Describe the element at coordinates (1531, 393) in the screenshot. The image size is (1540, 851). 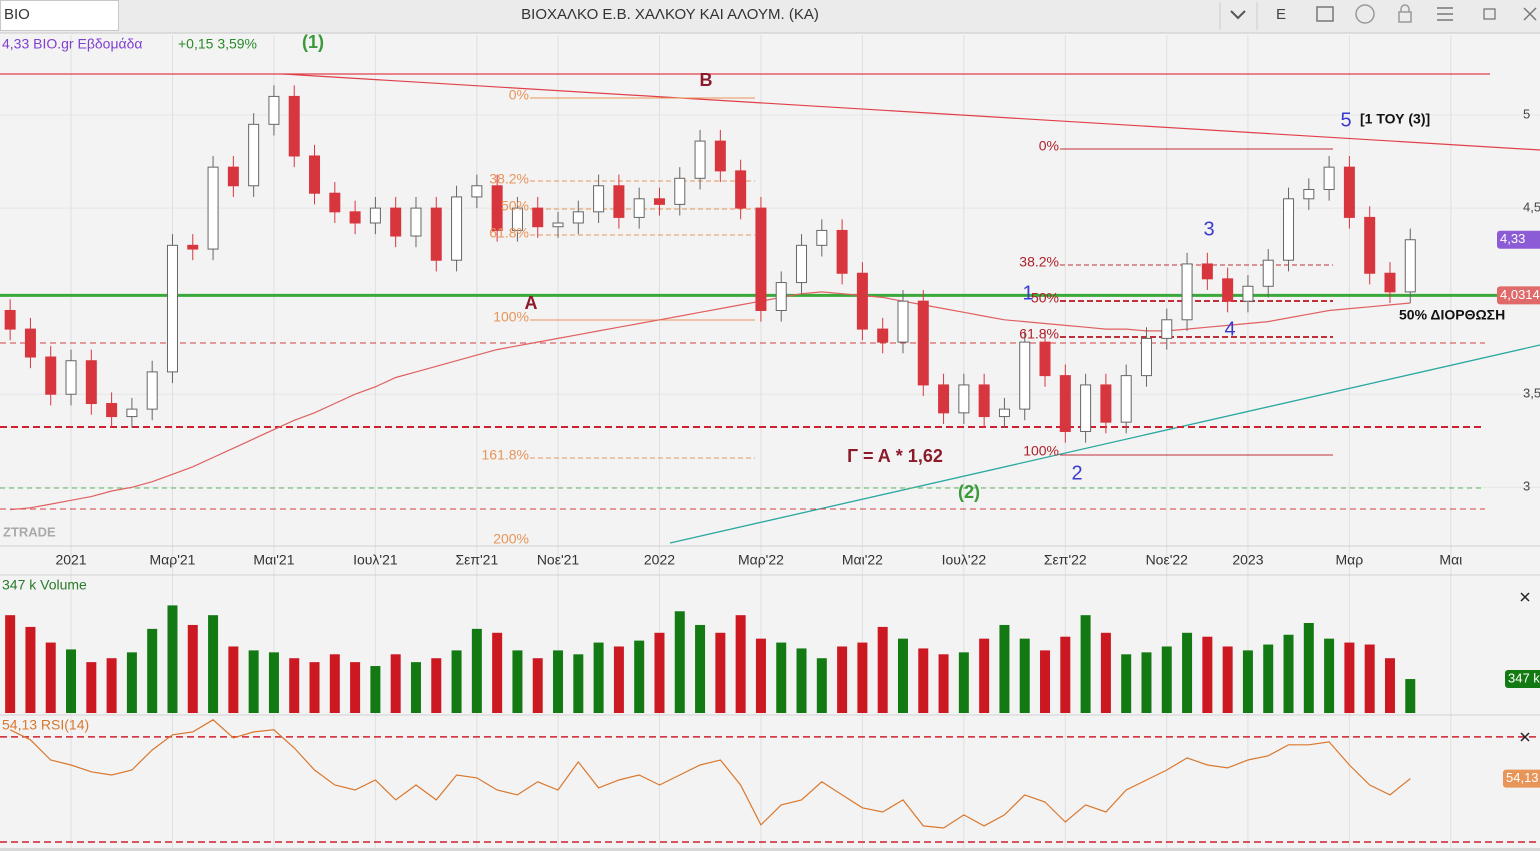
I see `y-tick-label: 3,5` at that location.